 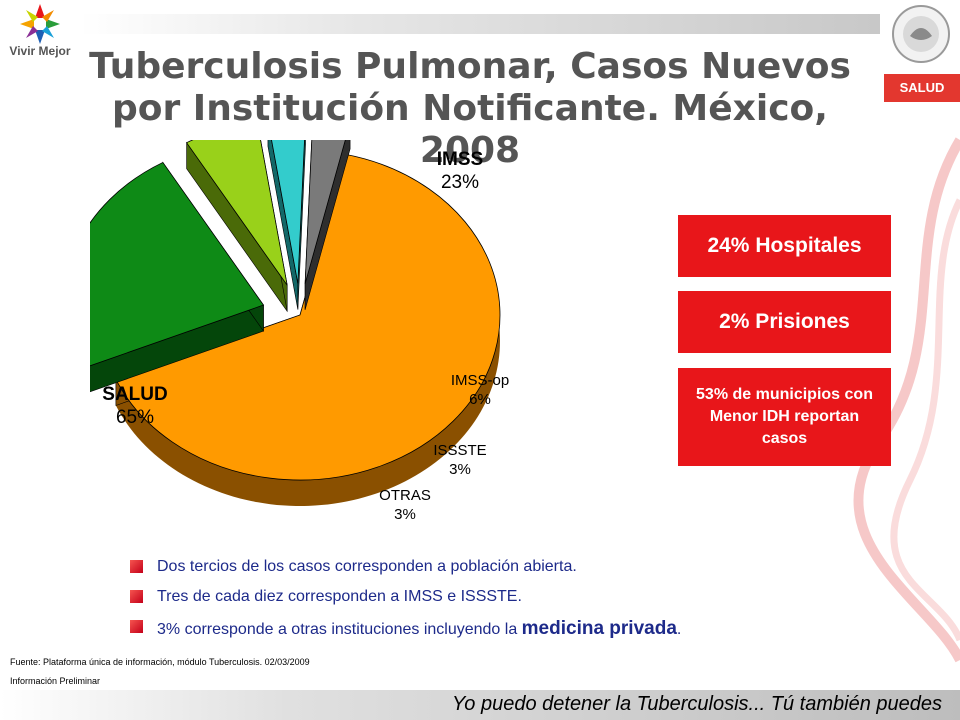 What do you see at coordinates (55, 681) in the screenshot?
I see `preliminary-note: Información Preliminar` at bounding box center [55, 681].